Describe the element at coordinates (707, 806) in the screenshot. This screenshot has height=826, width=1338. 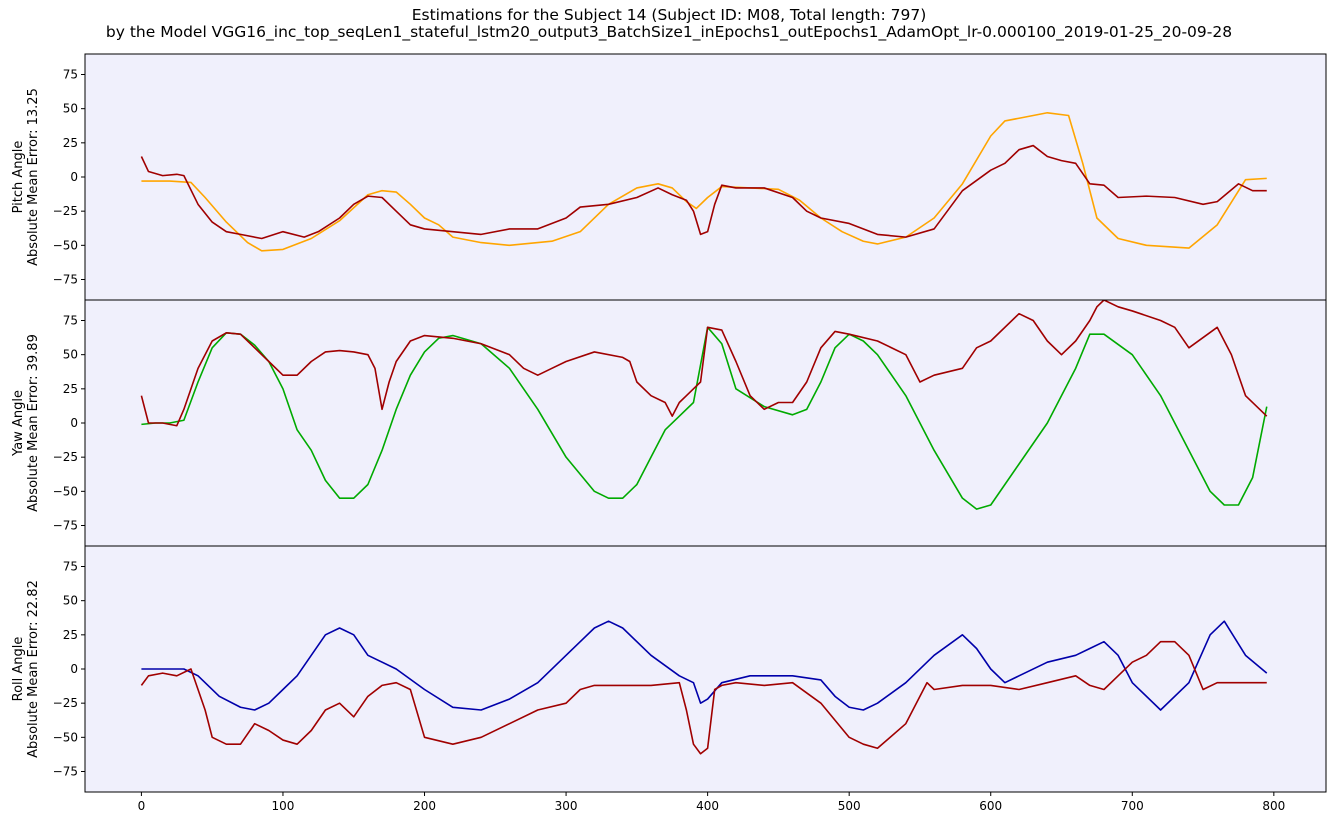
I see `roll-xtick-label: 400` at that location.